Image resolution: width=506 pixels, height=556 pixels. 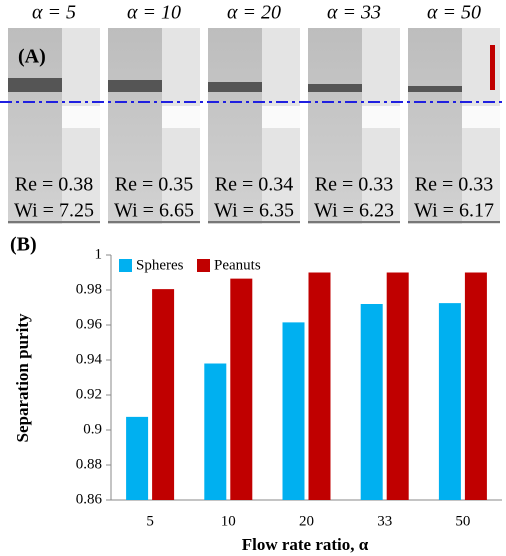 I want to click on alpha-label: α = 20, so click(x=254, y=13).